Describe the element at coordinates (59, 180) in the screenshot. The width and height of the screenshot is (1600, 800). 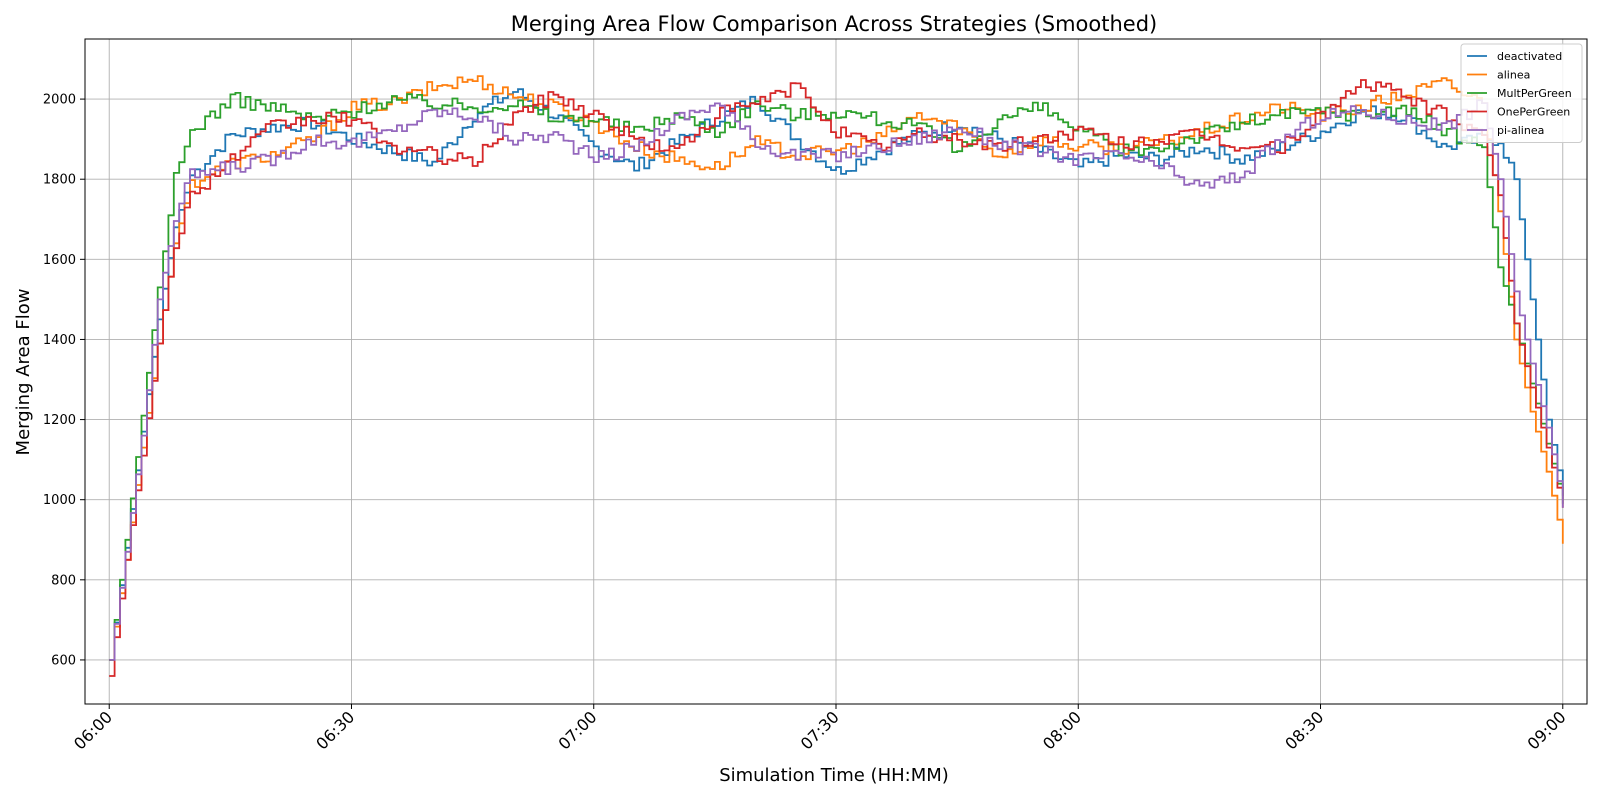
I see `y-tick-label: 1800` at that location.